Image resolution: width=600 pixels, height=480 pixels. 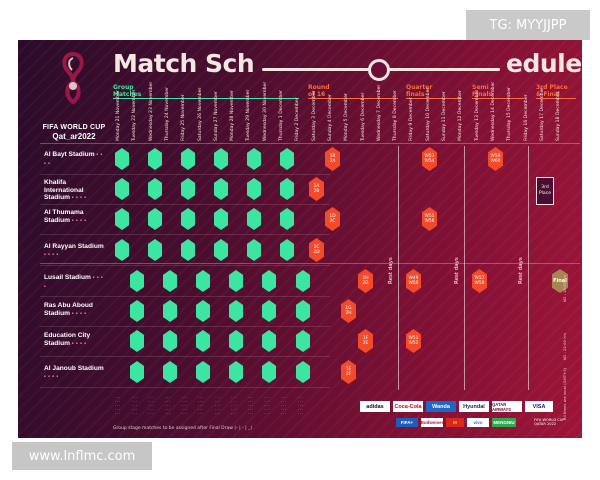 I want to click on venue-label: Ras Abu Aboud Stadium • • • •, so click(x=68, y=309).